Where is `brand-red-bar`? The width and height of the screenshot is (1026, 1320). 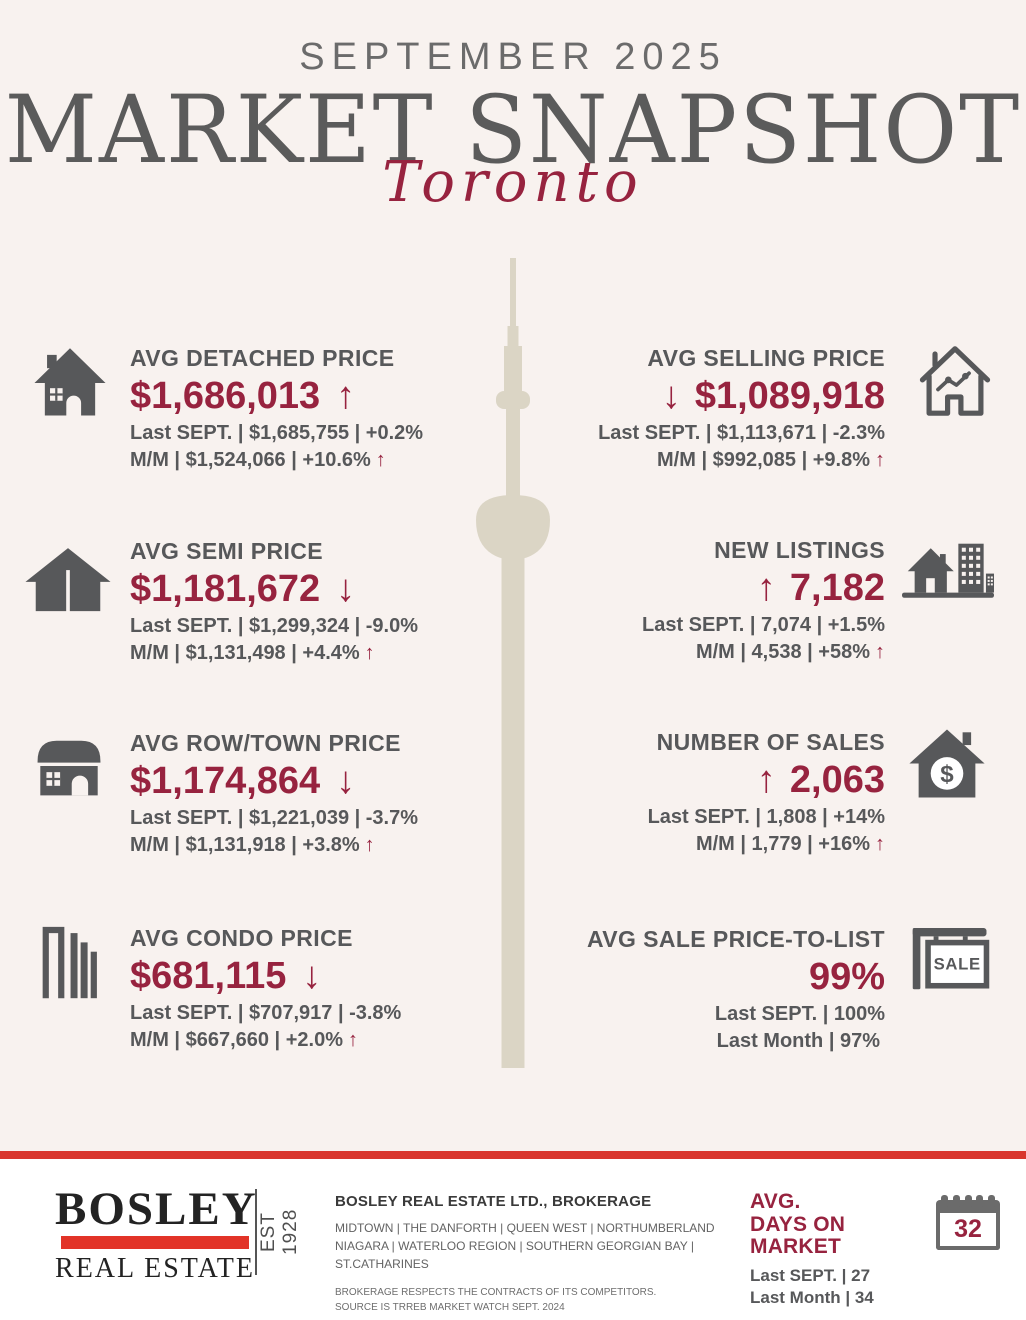 brand-red-bar is located at coordinates (155, 1242).